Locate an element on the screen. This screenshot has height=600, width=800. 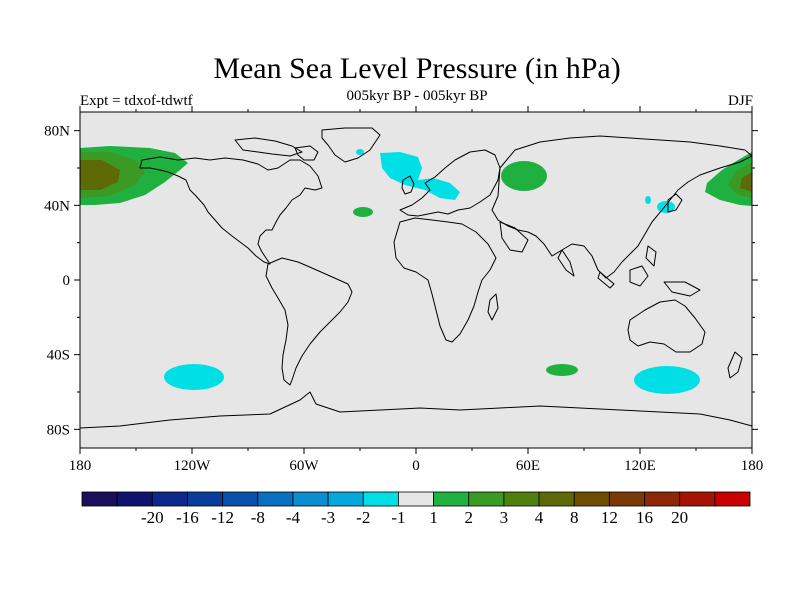
experiment-label: Expt = tdxof-tdwtf is located at coordinates (136, 101).